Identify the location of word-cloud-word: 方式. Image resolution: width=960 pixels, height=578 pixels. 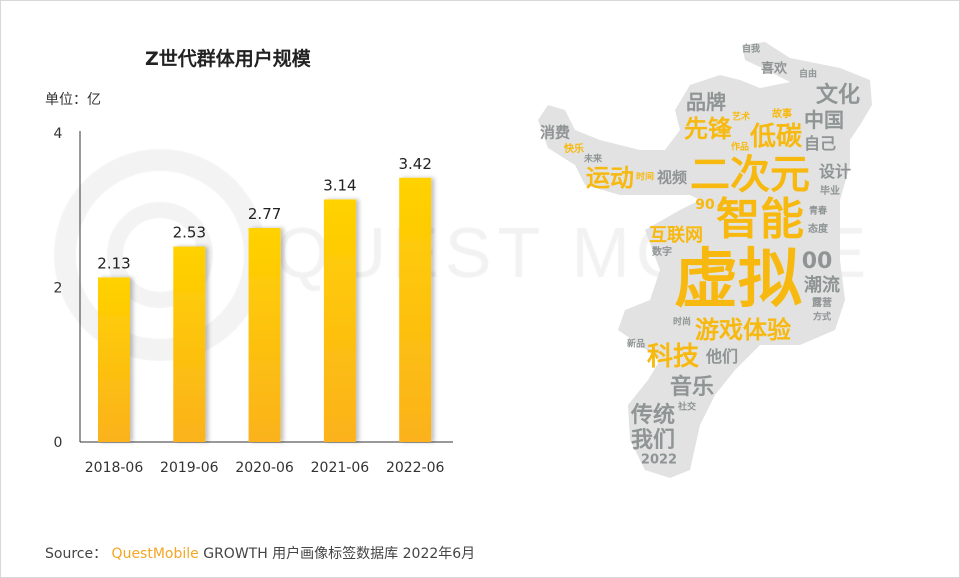
(822, 317).